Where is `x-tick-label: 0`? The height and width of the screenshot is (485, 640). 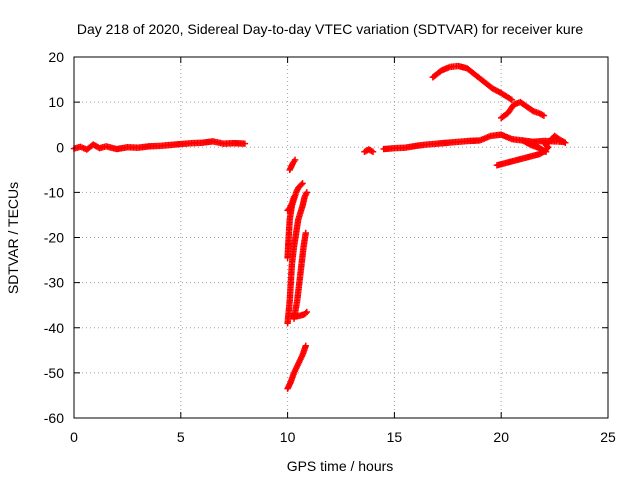
x-tick-label: 0 is located at coordinates (74, 437).